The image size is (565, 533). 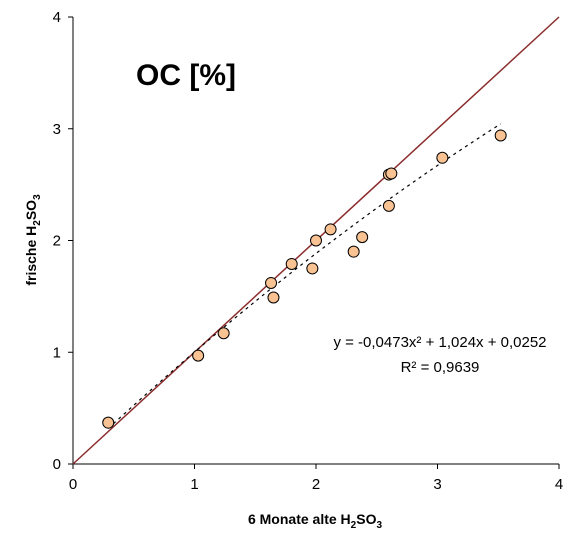 I want to click on x-axis-title: 6 Monate alte H2SO3, so click(x=315, y=521).